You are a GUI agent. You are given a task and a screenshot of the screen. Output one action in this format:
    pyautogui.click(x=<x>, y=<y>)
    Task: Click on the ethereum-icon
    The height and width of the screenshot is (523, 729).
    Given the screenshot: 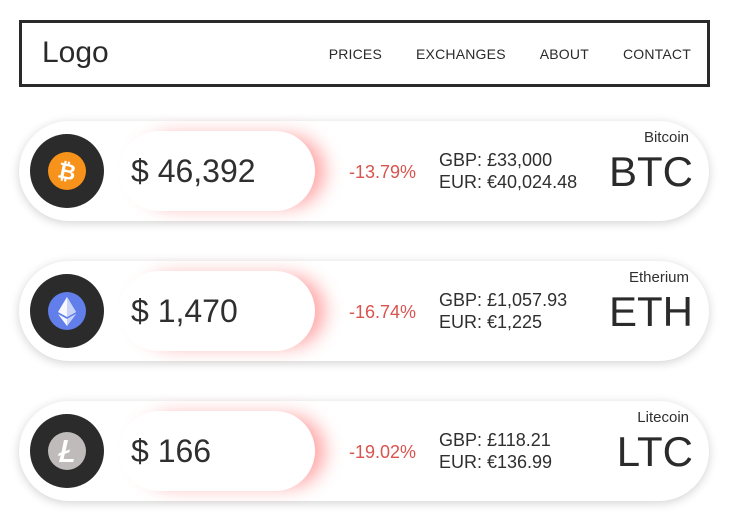 What is the action you would take?
    pyautogui.click(x=67, y=311)
    